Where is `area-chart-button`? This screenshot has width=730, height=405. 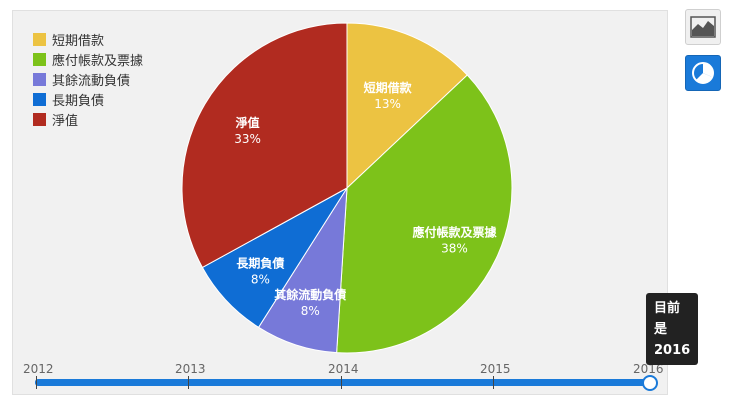
area-chart-button is located at coordinates (703, 27).